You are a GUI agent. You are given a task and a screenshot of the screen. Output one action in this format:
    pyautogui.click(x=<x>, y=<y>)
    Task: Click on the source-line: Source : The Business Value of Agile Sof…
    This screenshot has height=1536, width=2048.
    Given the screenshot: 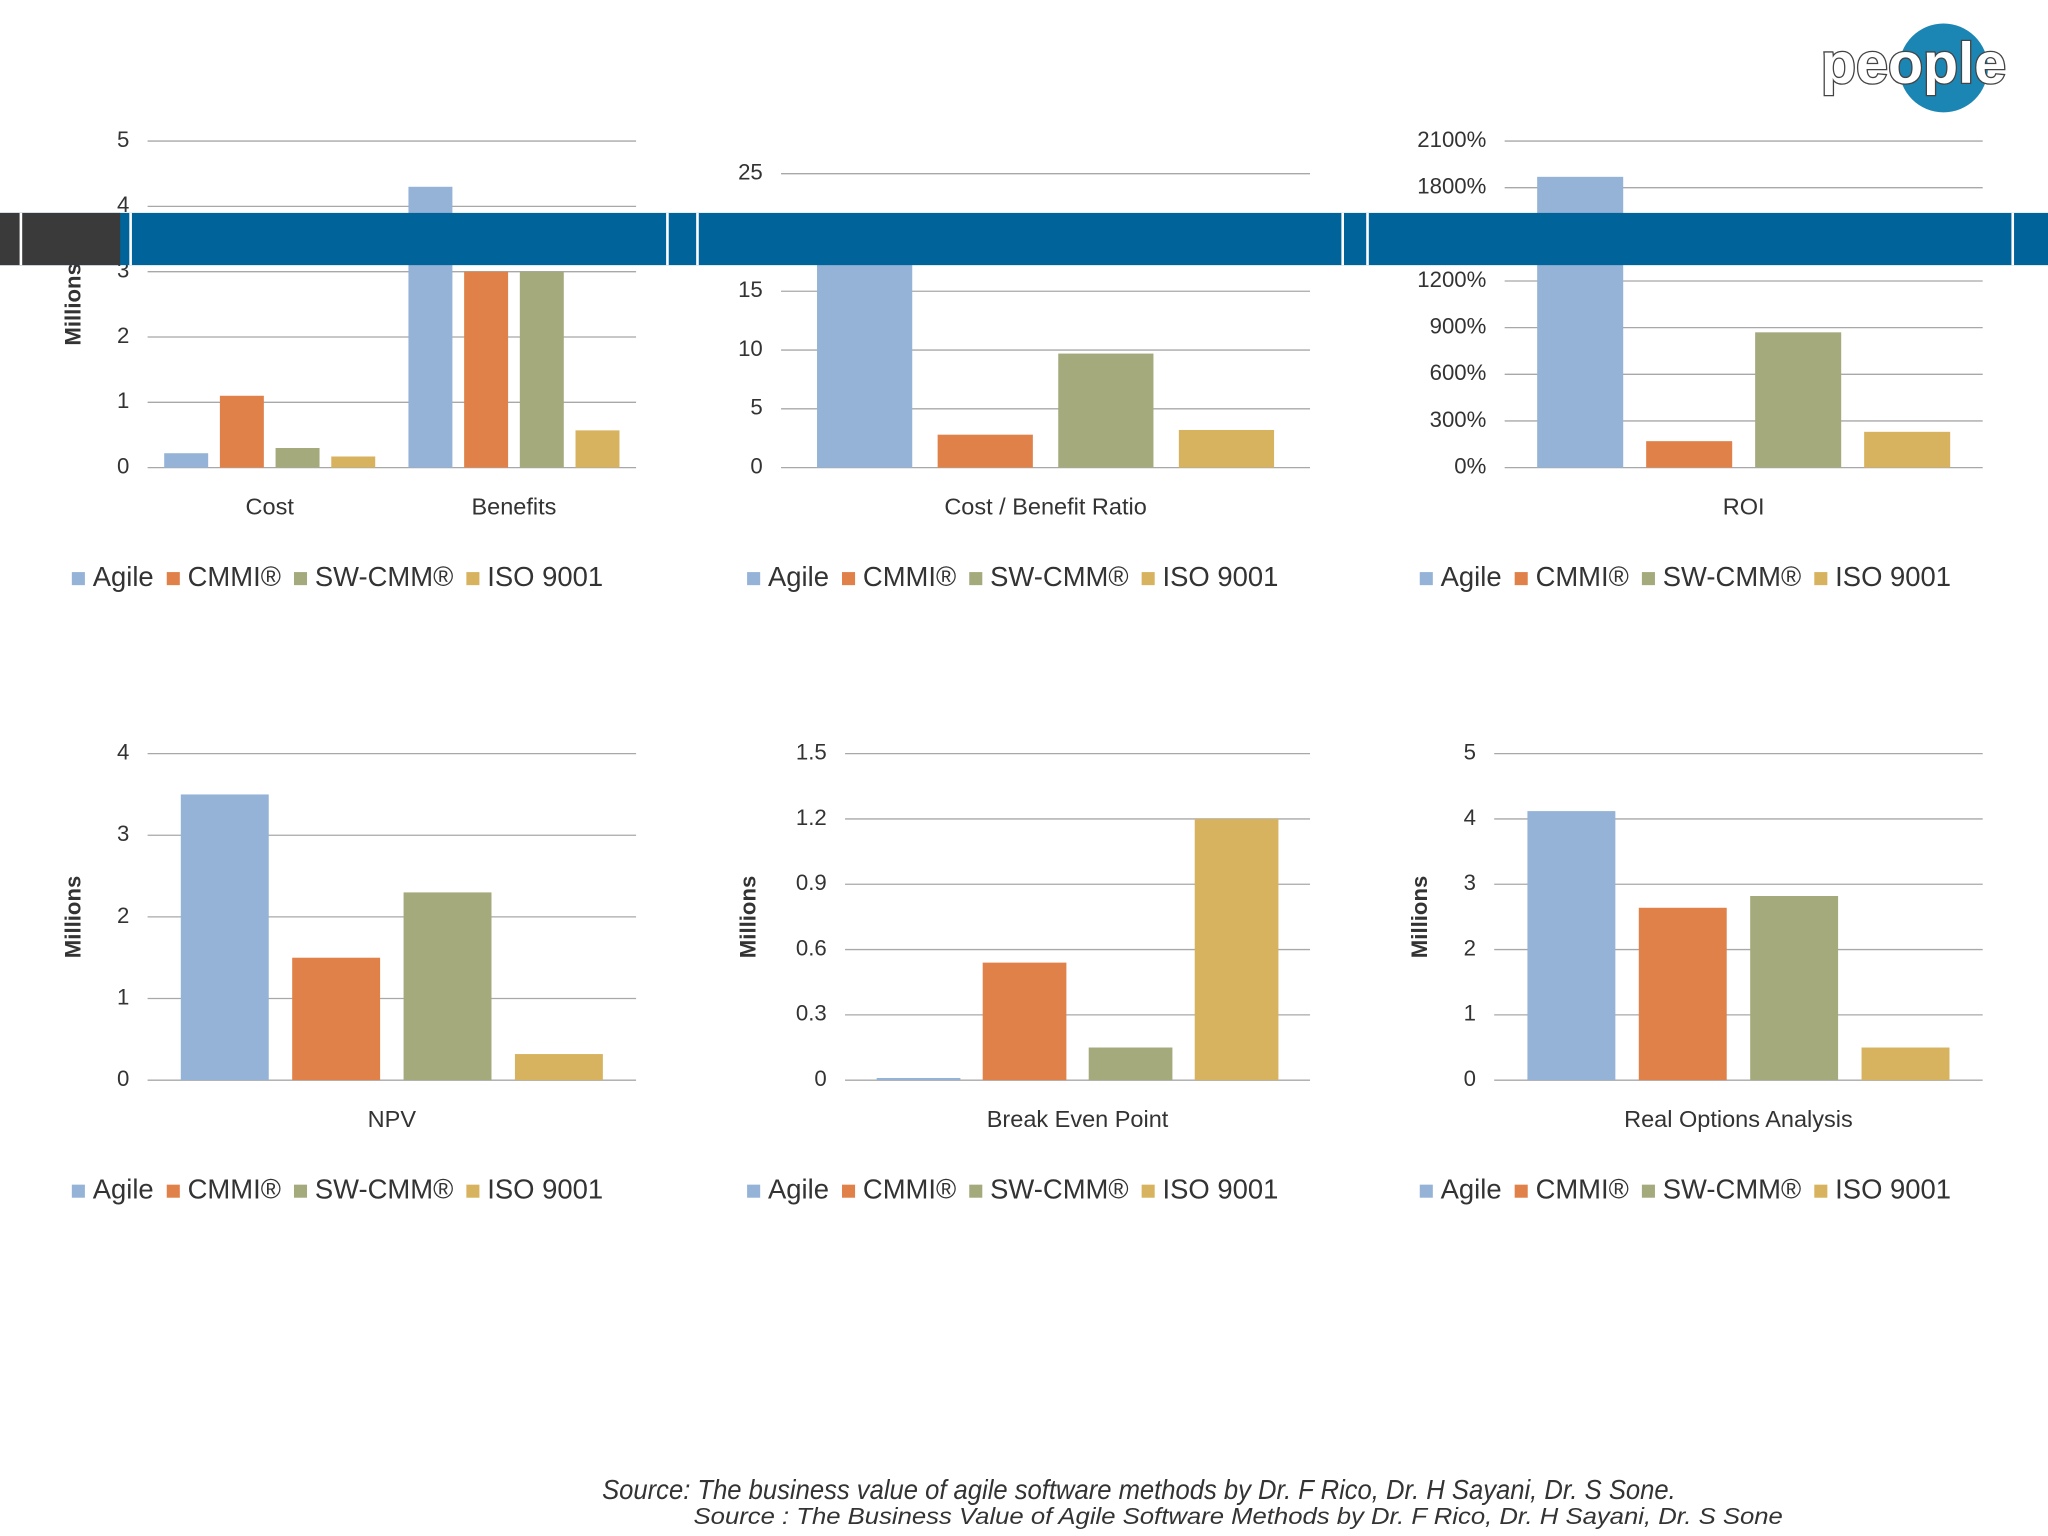 What is the action you would take?
    pyautogui.click(x=1238, y=1516)
    